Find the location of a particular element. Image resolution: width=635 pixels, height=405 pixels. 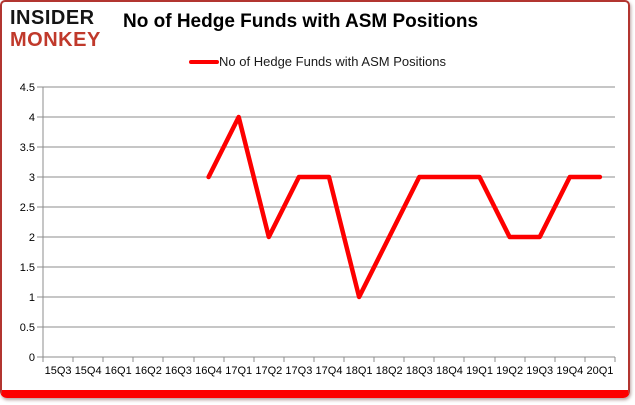

y-axis-tick-label: 2 is located at coordinates (32, 238).